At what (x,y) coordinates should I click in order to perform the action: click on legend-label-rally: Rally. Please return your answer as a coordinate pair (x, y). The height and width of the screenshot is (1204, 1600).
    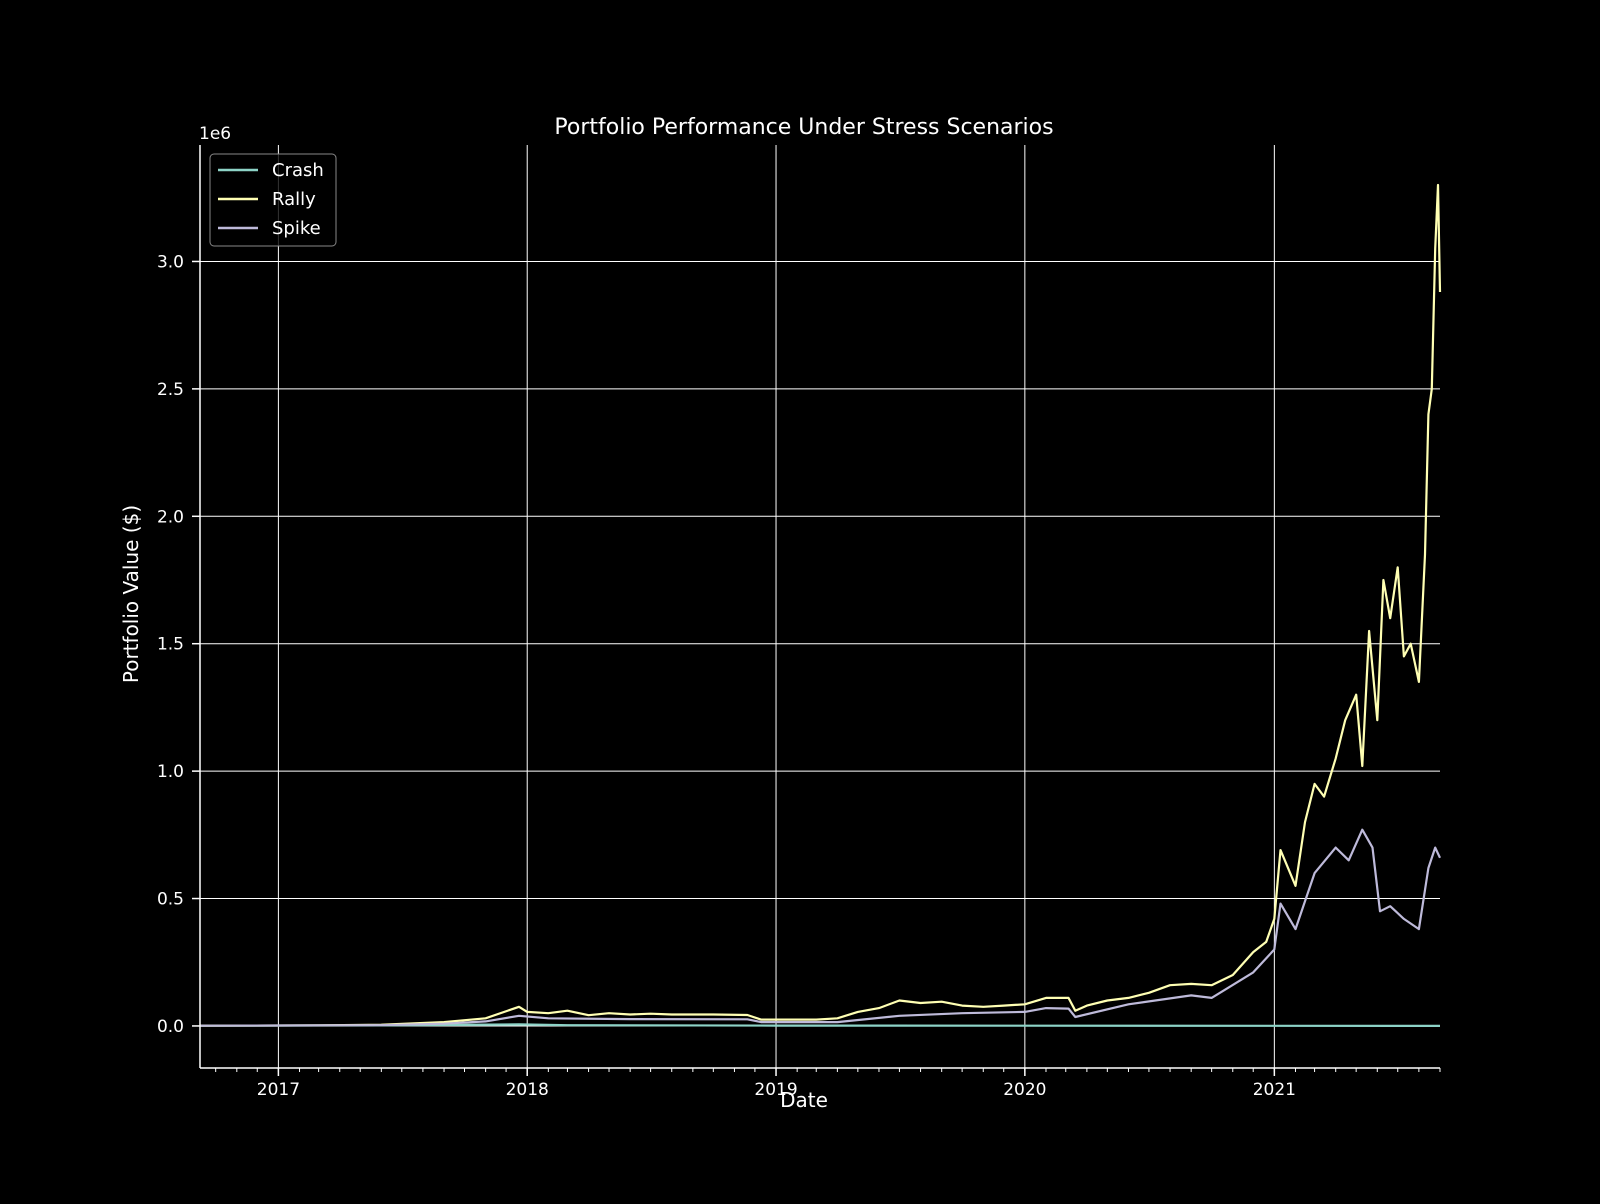
    Looking at the image, I should click on (294, 199).